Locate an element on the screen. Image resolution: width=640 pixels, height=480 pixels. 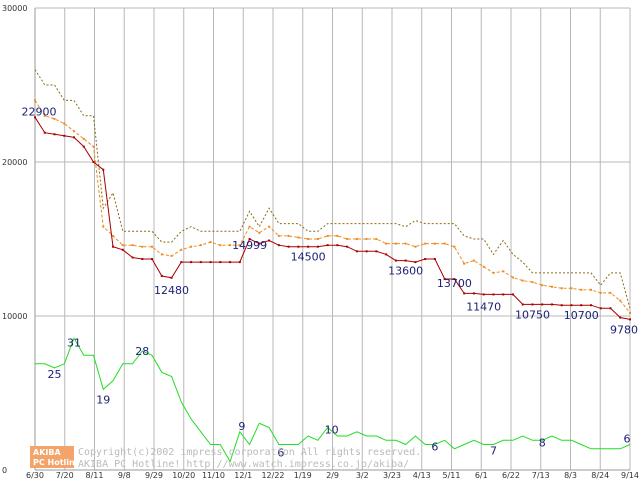
point-label: 14999 is located at coordinates (249, 245).